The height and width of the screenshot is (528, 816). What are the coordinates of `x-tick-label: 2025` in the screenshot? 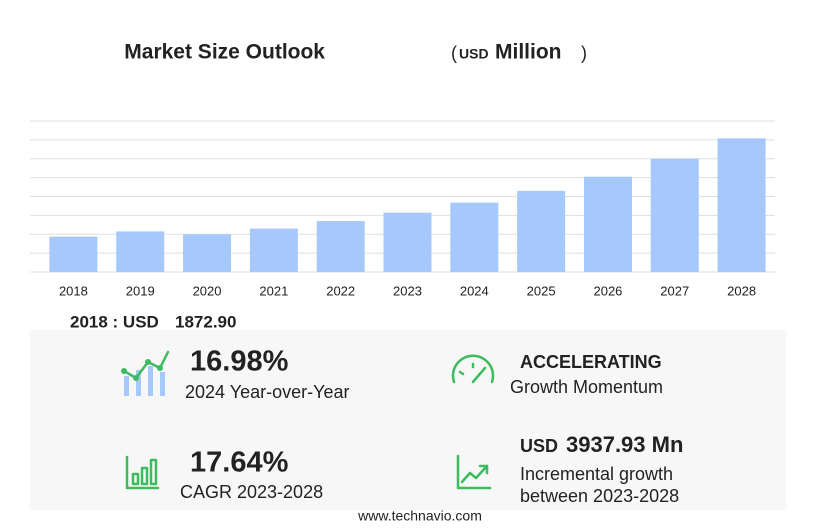 It's located at (541, 290).